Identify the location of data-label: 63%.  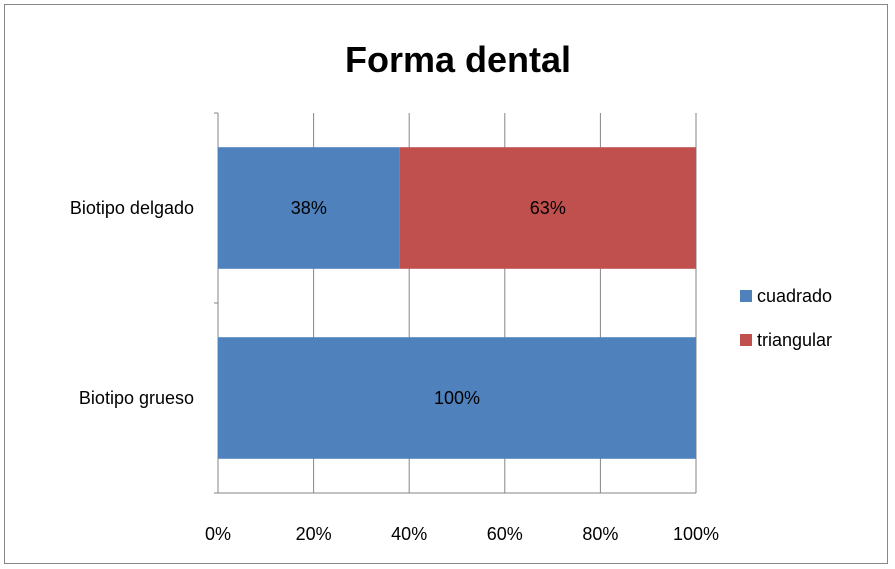
(548, 208).